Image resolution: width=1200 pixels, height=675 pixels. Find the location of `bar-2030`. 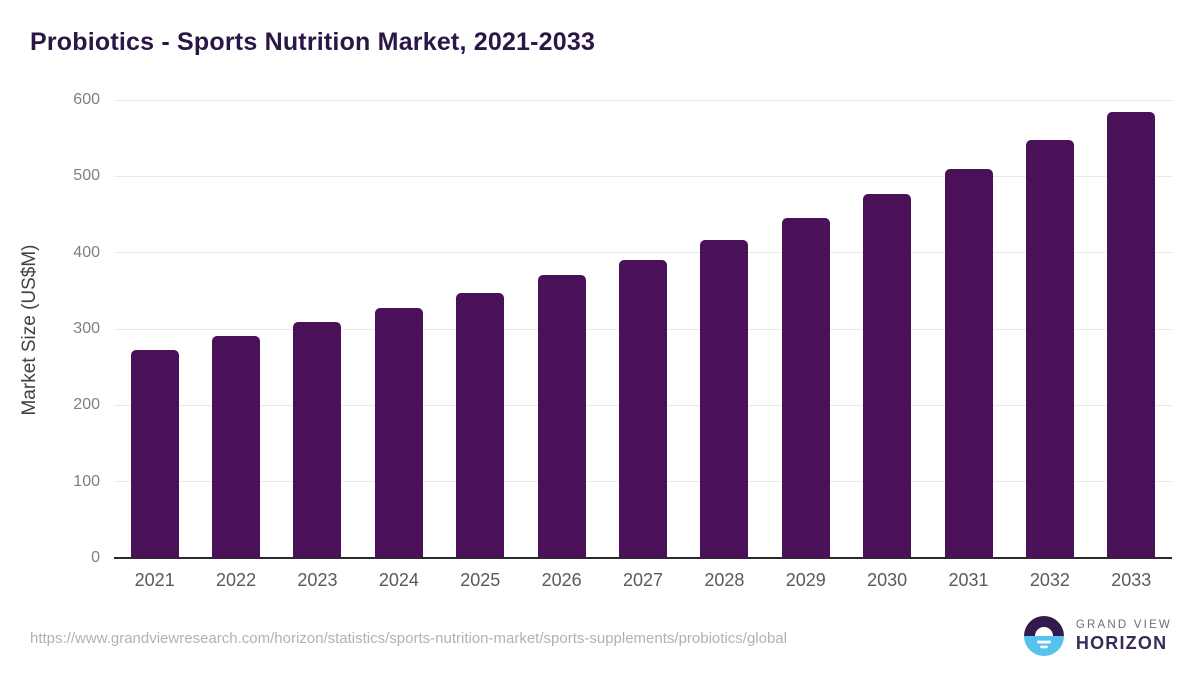

bar-2030 is located at coordinates (887, 375).